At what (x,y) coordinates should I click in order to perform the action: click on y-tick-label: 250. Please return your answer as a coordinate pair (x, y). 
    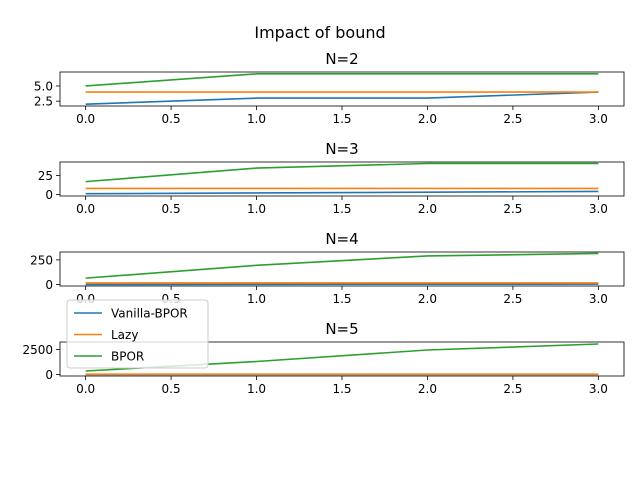
    Looking at the image, I should click on (41, 260).